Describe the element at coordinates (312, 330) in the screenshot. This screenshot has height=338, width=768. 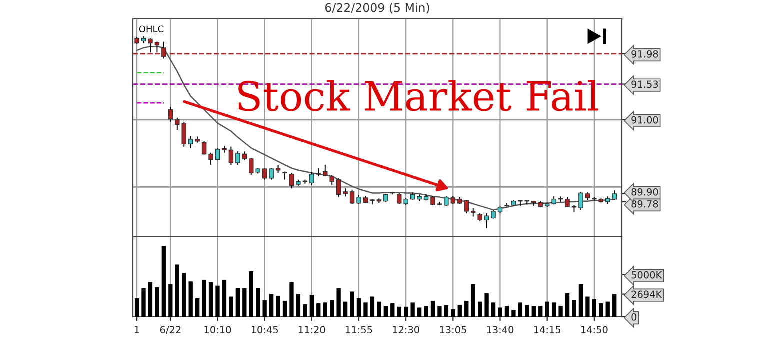
I see `x-tick-label: 11:20` at that location.